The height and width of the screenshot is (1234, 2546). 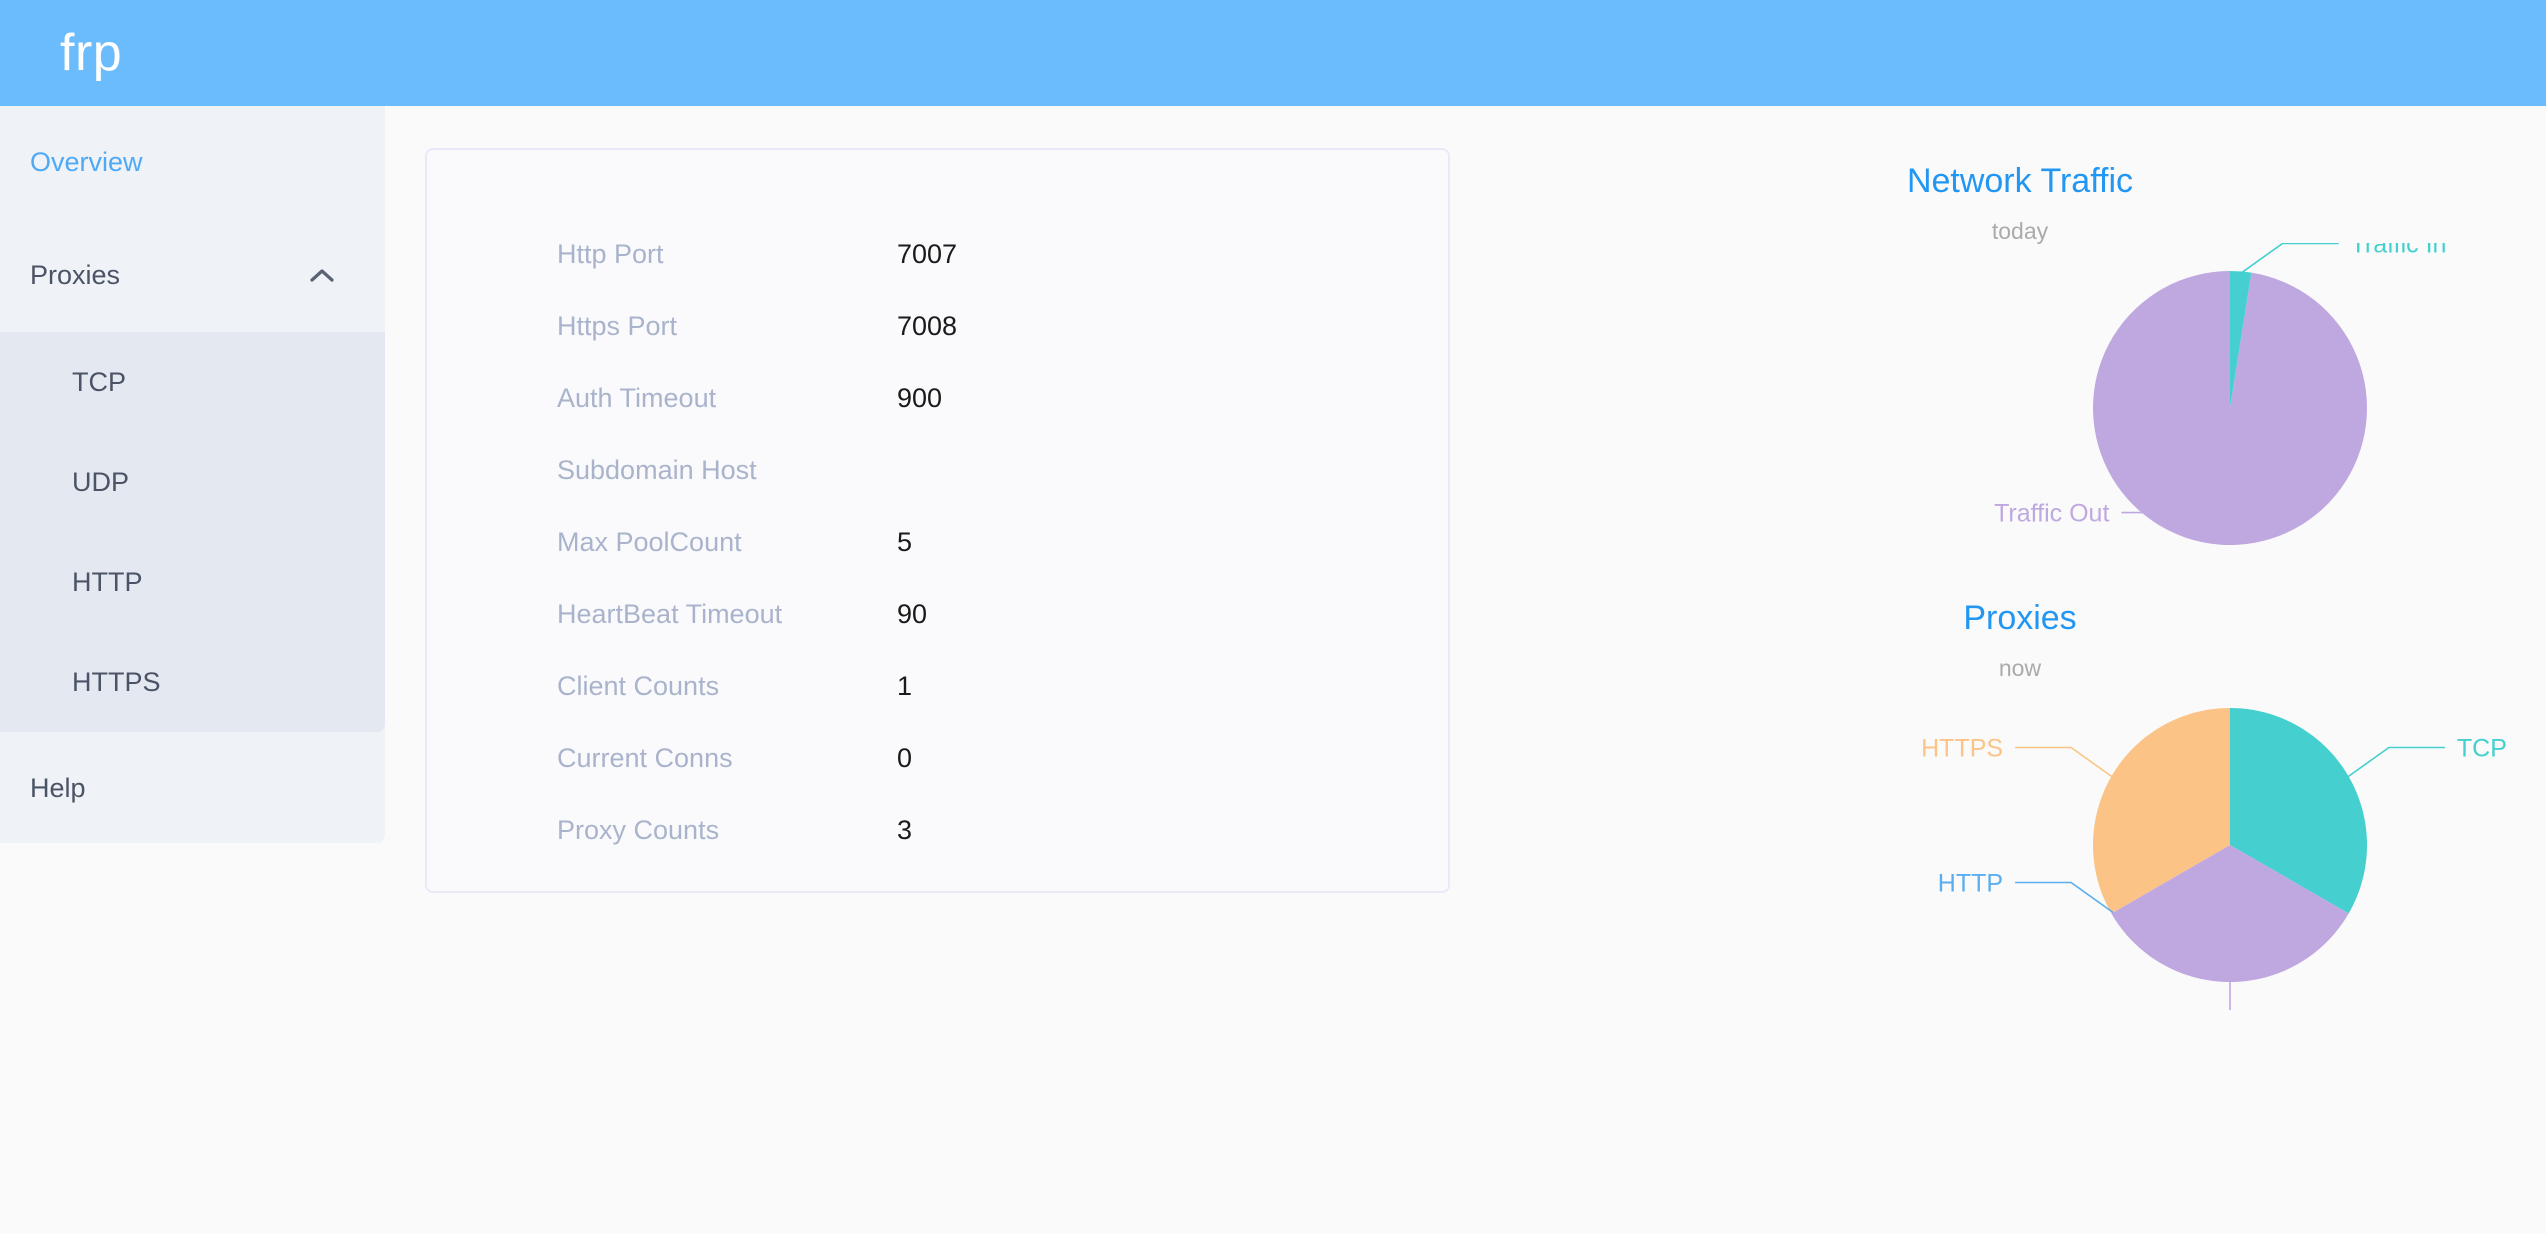 I want to click on pie-svg: Traffic In Traffic Out, so click(x=2220, y=394).